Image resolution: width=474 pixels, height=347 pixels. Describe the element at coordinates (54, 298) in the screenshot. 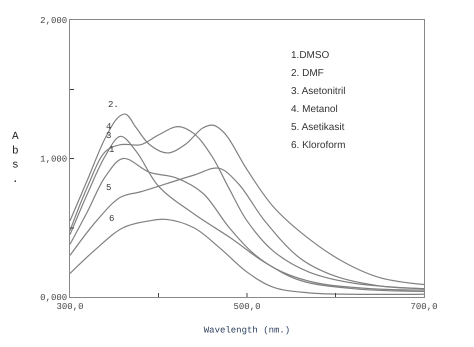

I see `y-tick-label: 0,000` at that location.